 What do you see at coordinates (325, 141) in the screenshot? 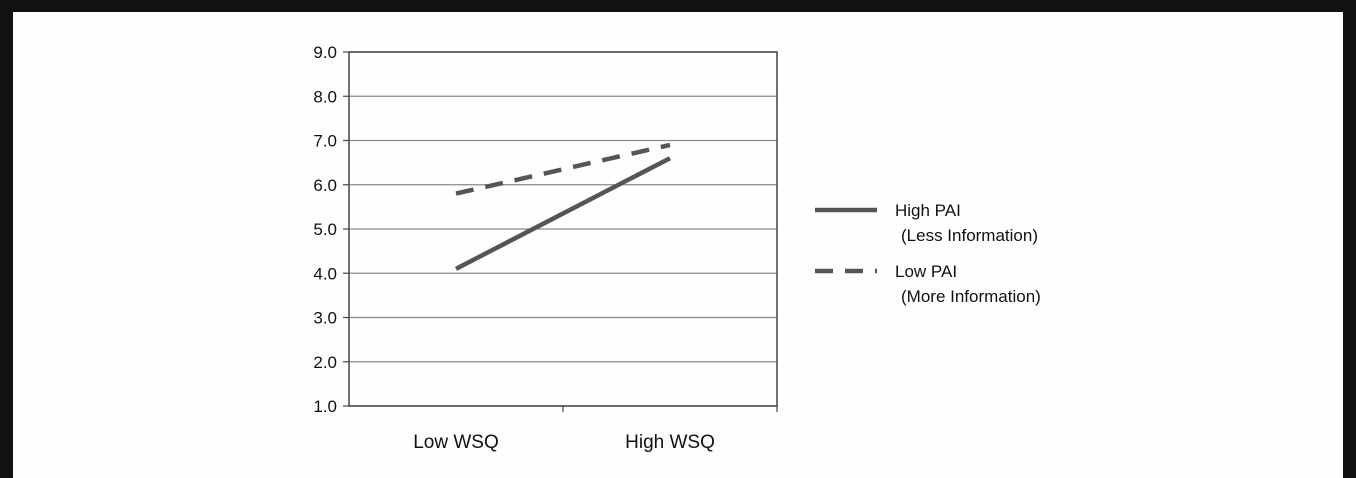
I see `y-tick-label: 7.0` at bounding box center [325, 141].